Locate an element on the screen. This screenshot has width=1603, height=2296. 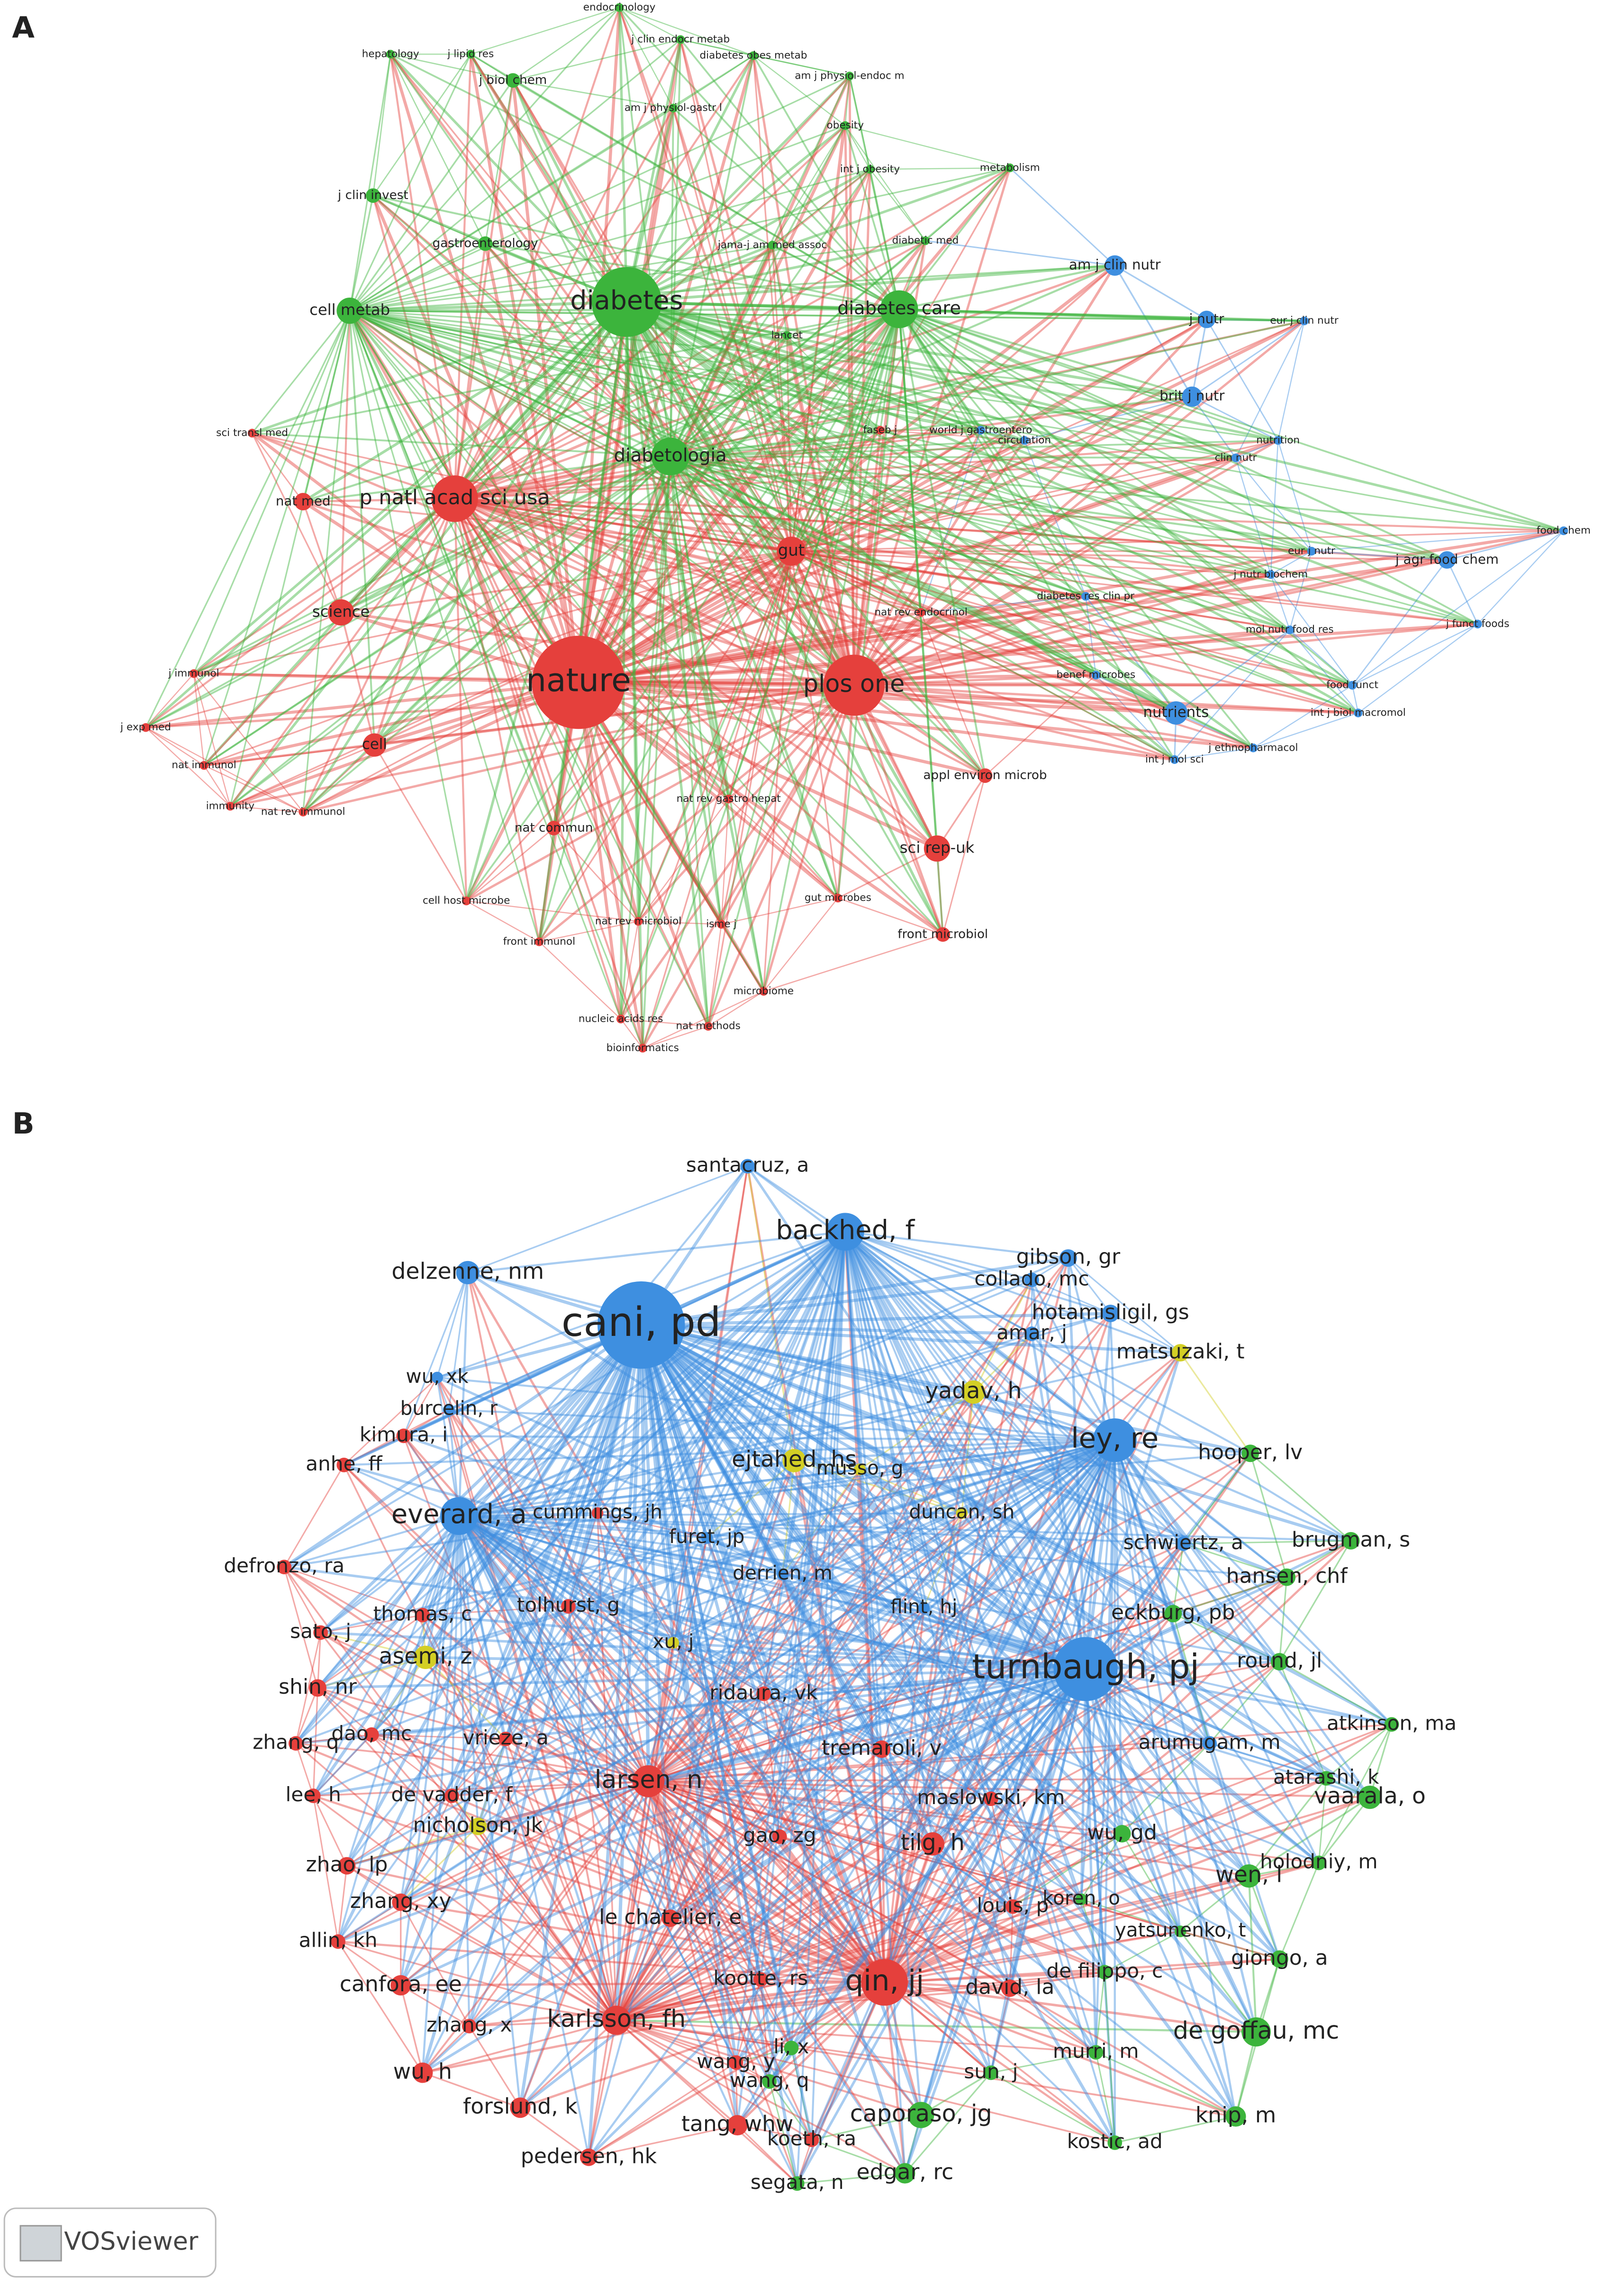
node-label: schwiertz, a is located at coordinates (1183, 1542).